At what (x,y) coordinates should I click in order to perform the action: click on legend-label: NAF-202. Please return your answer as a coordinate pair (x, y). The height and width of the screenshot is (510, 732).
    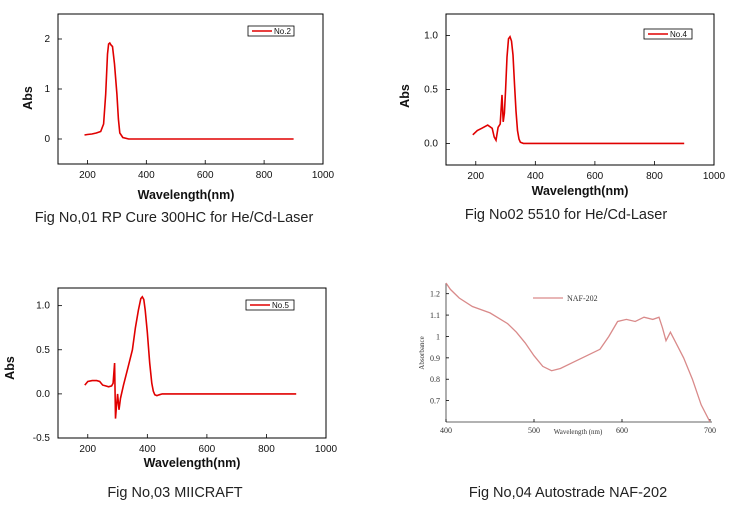
    Looking at the image, I should click on (582, 298).